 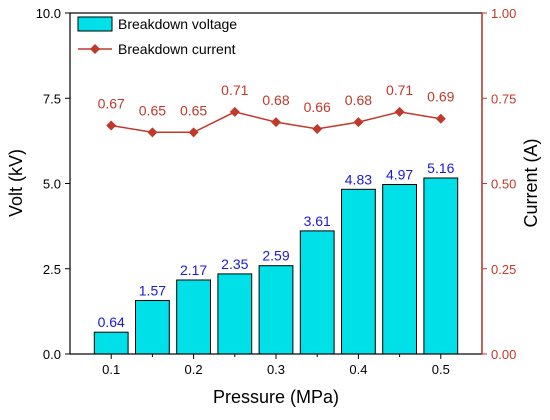 What do you see at coordinates (177, 24) in the screenshot?
I see `legend-label-voltage: Breakdown voltage` at bounding box center [177, 24].